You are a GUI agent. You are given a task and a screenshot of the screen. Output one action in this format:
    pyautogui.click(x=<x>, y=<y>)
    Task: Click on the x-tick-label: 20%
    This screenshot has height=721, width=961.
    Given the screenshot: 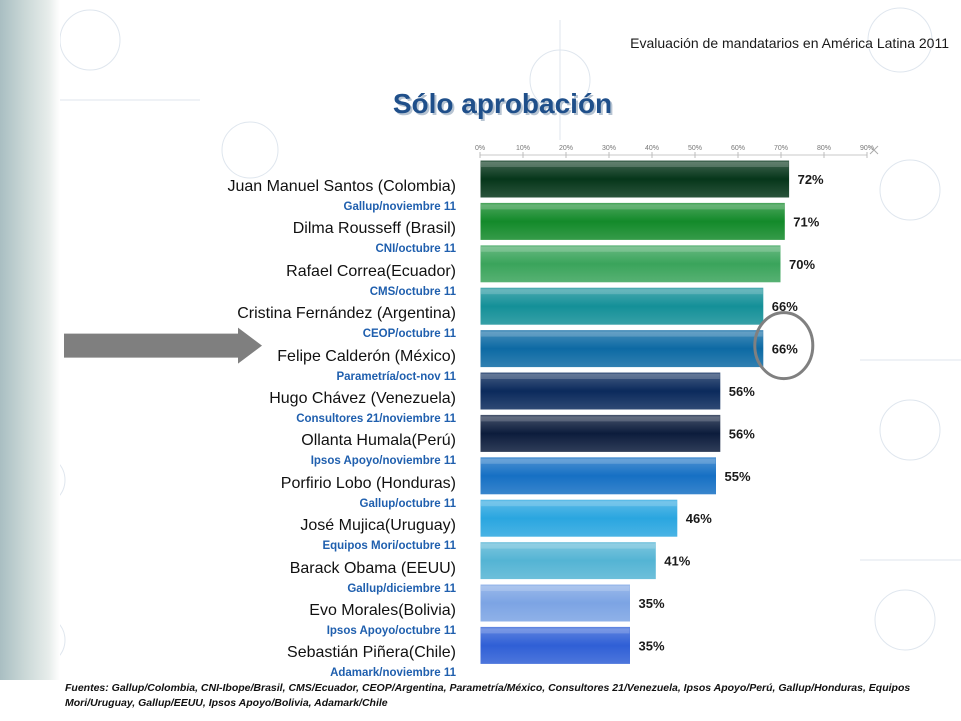 What is the action you would take?
    pyautogui.click(x=566, y=148)
    